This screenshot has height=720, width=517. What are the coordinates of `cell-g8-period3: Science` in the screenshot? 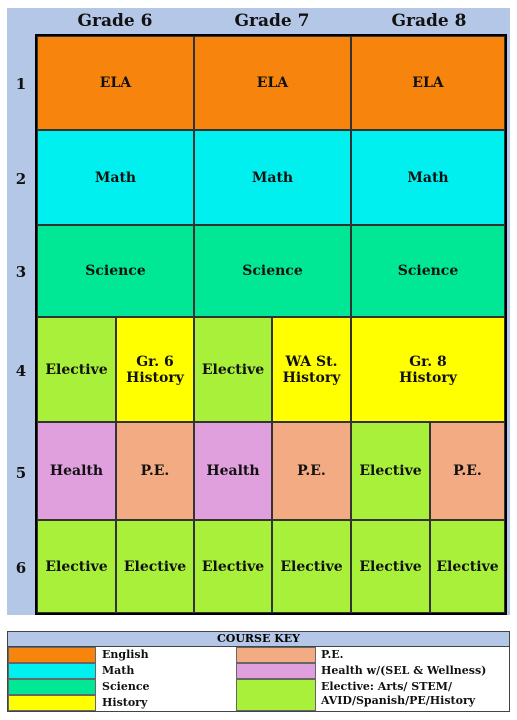 It's located at (428, 271).